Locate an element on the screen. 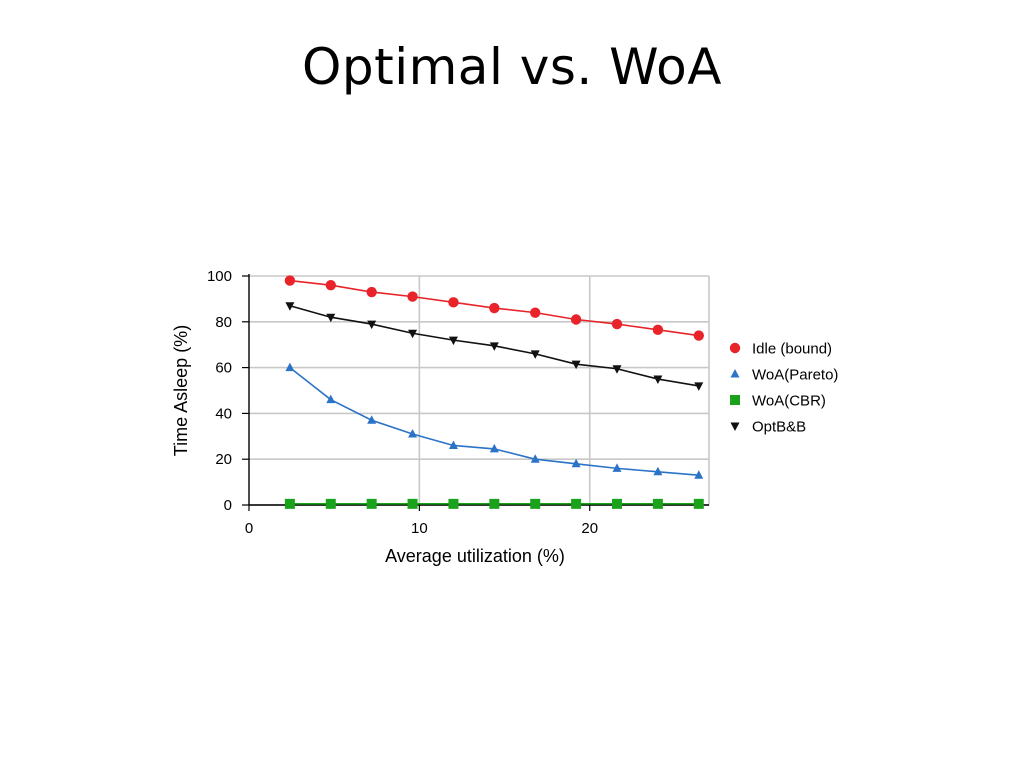  legend-item: Idle (bound) is located at coordinates (780, 349).